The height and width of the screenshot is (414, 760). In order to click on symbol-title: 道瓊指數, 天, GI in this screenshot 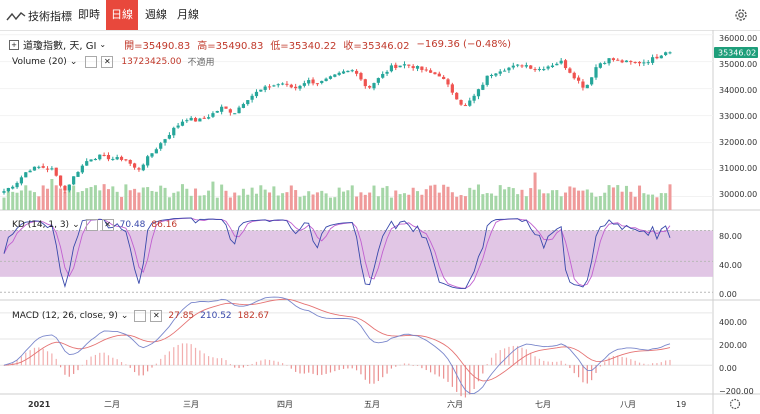, I will do `click(60, 46)`.